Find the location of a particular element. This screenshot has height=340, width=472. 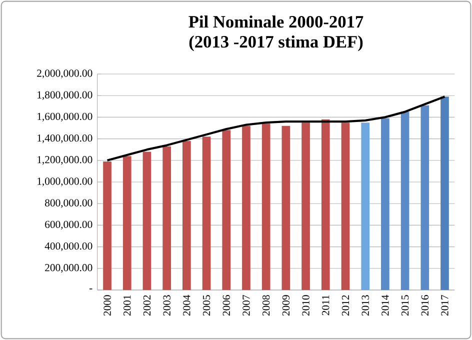

x-tick-label: 2000 is located at coordinates (107, 305).